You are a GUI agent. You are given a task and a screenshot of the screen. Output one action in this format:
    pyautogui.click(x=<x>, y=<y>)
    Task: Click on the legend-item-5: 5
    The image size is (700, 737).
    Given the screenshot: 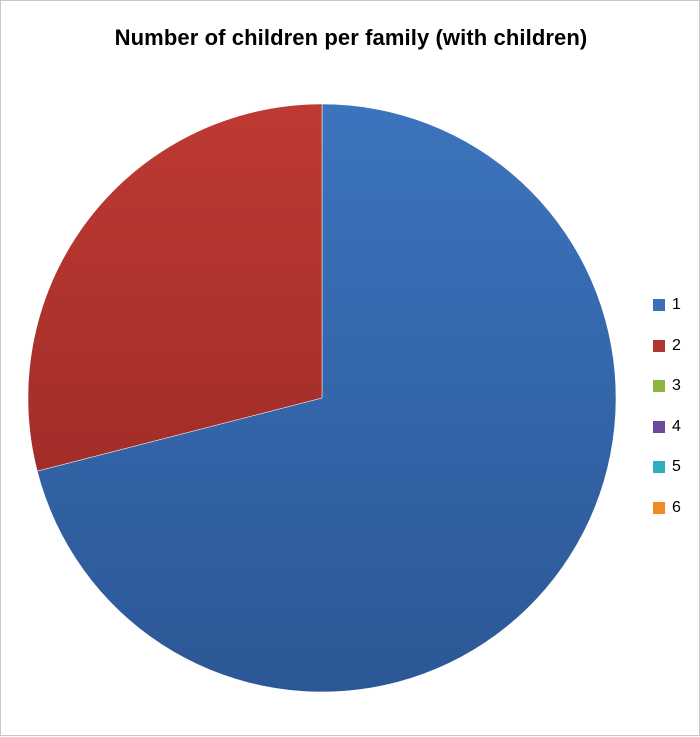 What is the action you would take?
    pyautogui.click(x=676, y=467)
    